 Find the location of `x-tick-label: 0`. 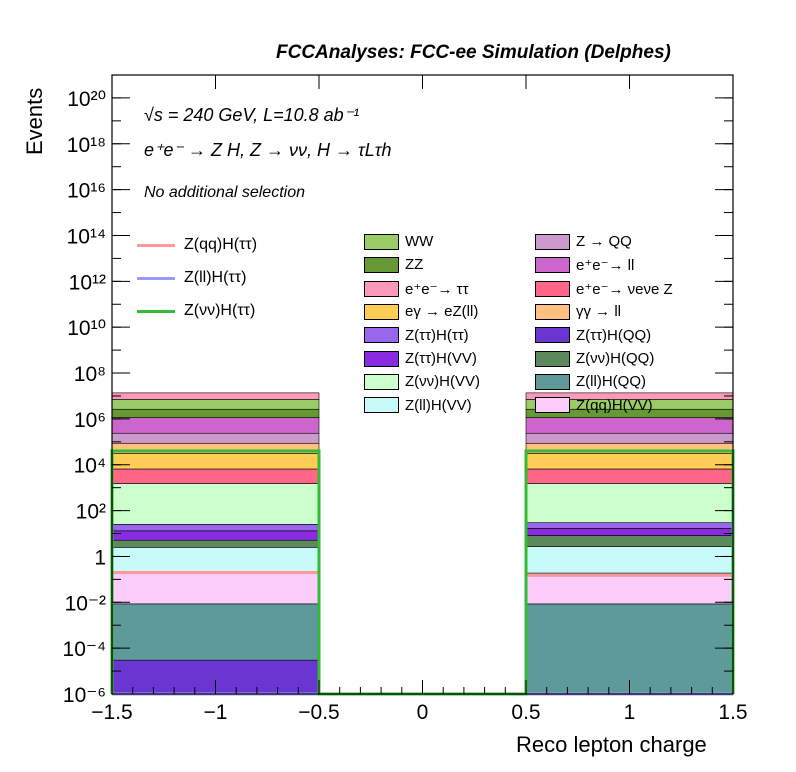

x-tick-label: 0 is located at coordinates (423, 712).